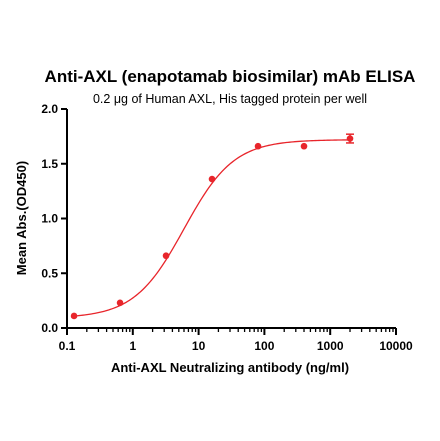  I want to click on y-tick-label: 0.0, so click(49, 328).